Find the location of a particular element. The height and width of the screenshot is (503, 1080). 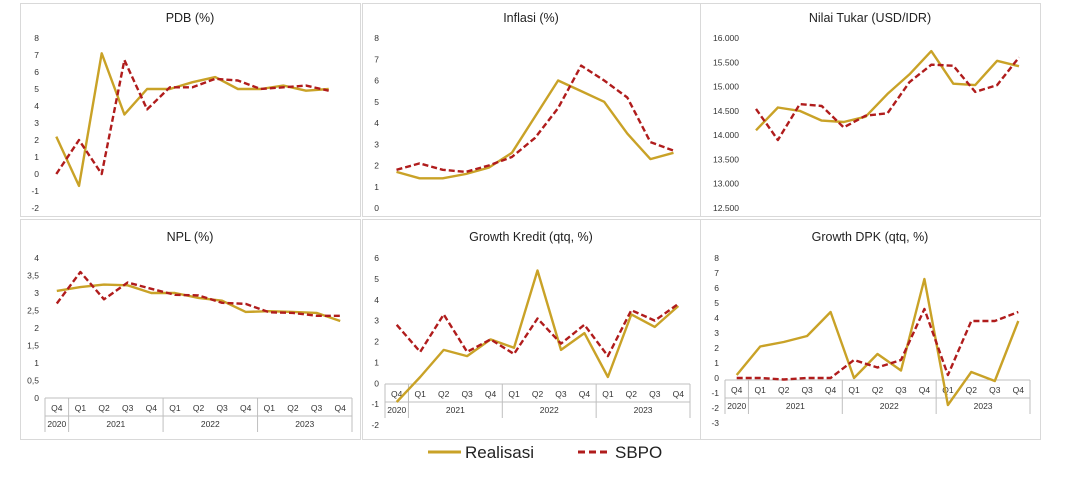

chart-title: Growth Kredit (qtq, %) is located at coordinates (531, 237).